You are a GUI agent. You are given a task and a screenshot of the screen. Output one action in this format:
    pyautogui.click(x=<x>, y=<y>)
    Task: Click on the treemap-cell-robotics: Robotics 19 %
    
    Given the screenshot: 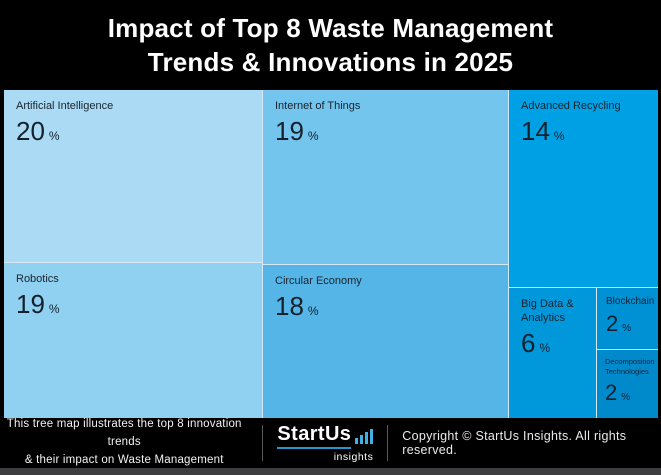 What is the action you would take?
    pyautogui.click(x=133, y=340)
    